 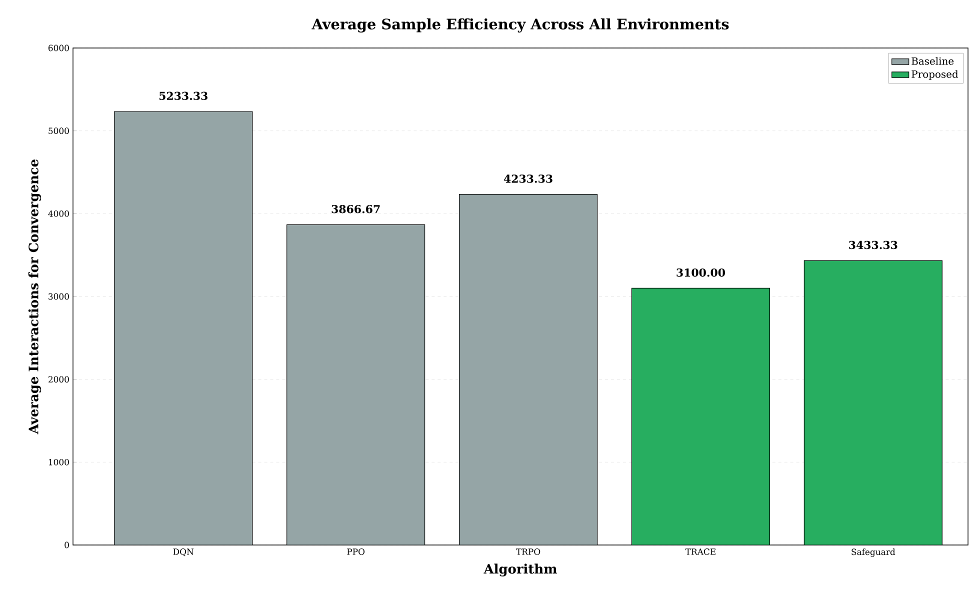 I want to click on y-tick-label: 3000, so click(x=58, y=296).